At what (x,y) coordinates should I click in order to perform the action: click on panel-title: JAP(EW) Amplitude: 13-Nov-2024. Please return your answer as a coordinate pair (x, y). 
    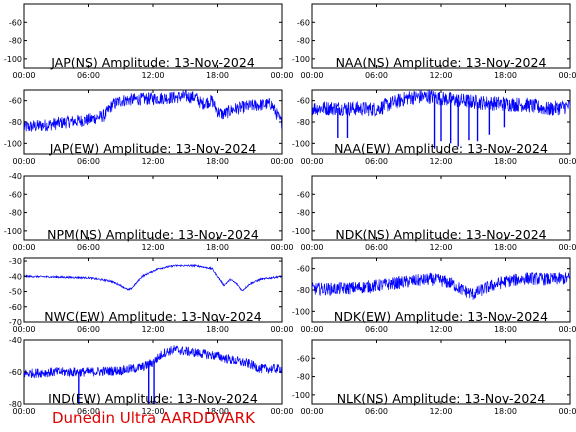
    Looking at the image, I should click on (153, 148).